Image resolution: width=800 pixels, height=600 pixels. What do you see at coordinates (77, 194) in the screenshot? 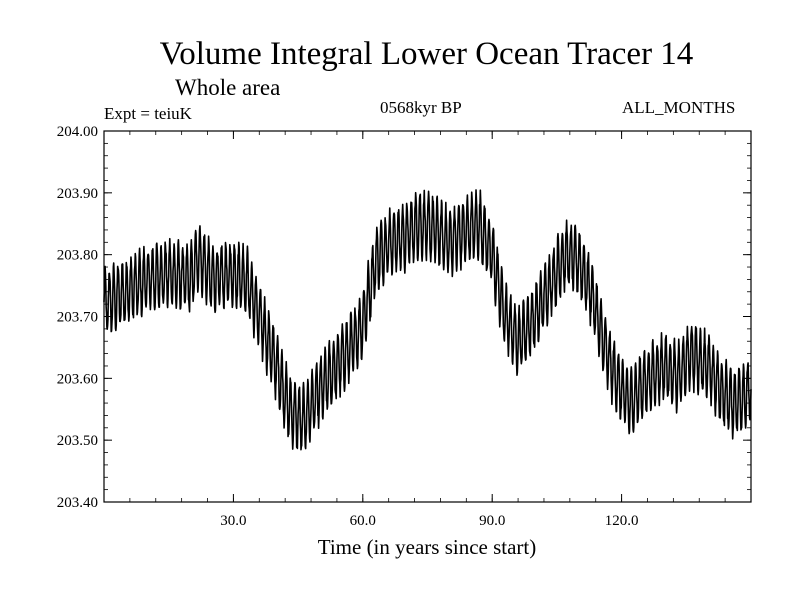
I see `y-tick-label: 203.90` at bounding box center [77, 194].